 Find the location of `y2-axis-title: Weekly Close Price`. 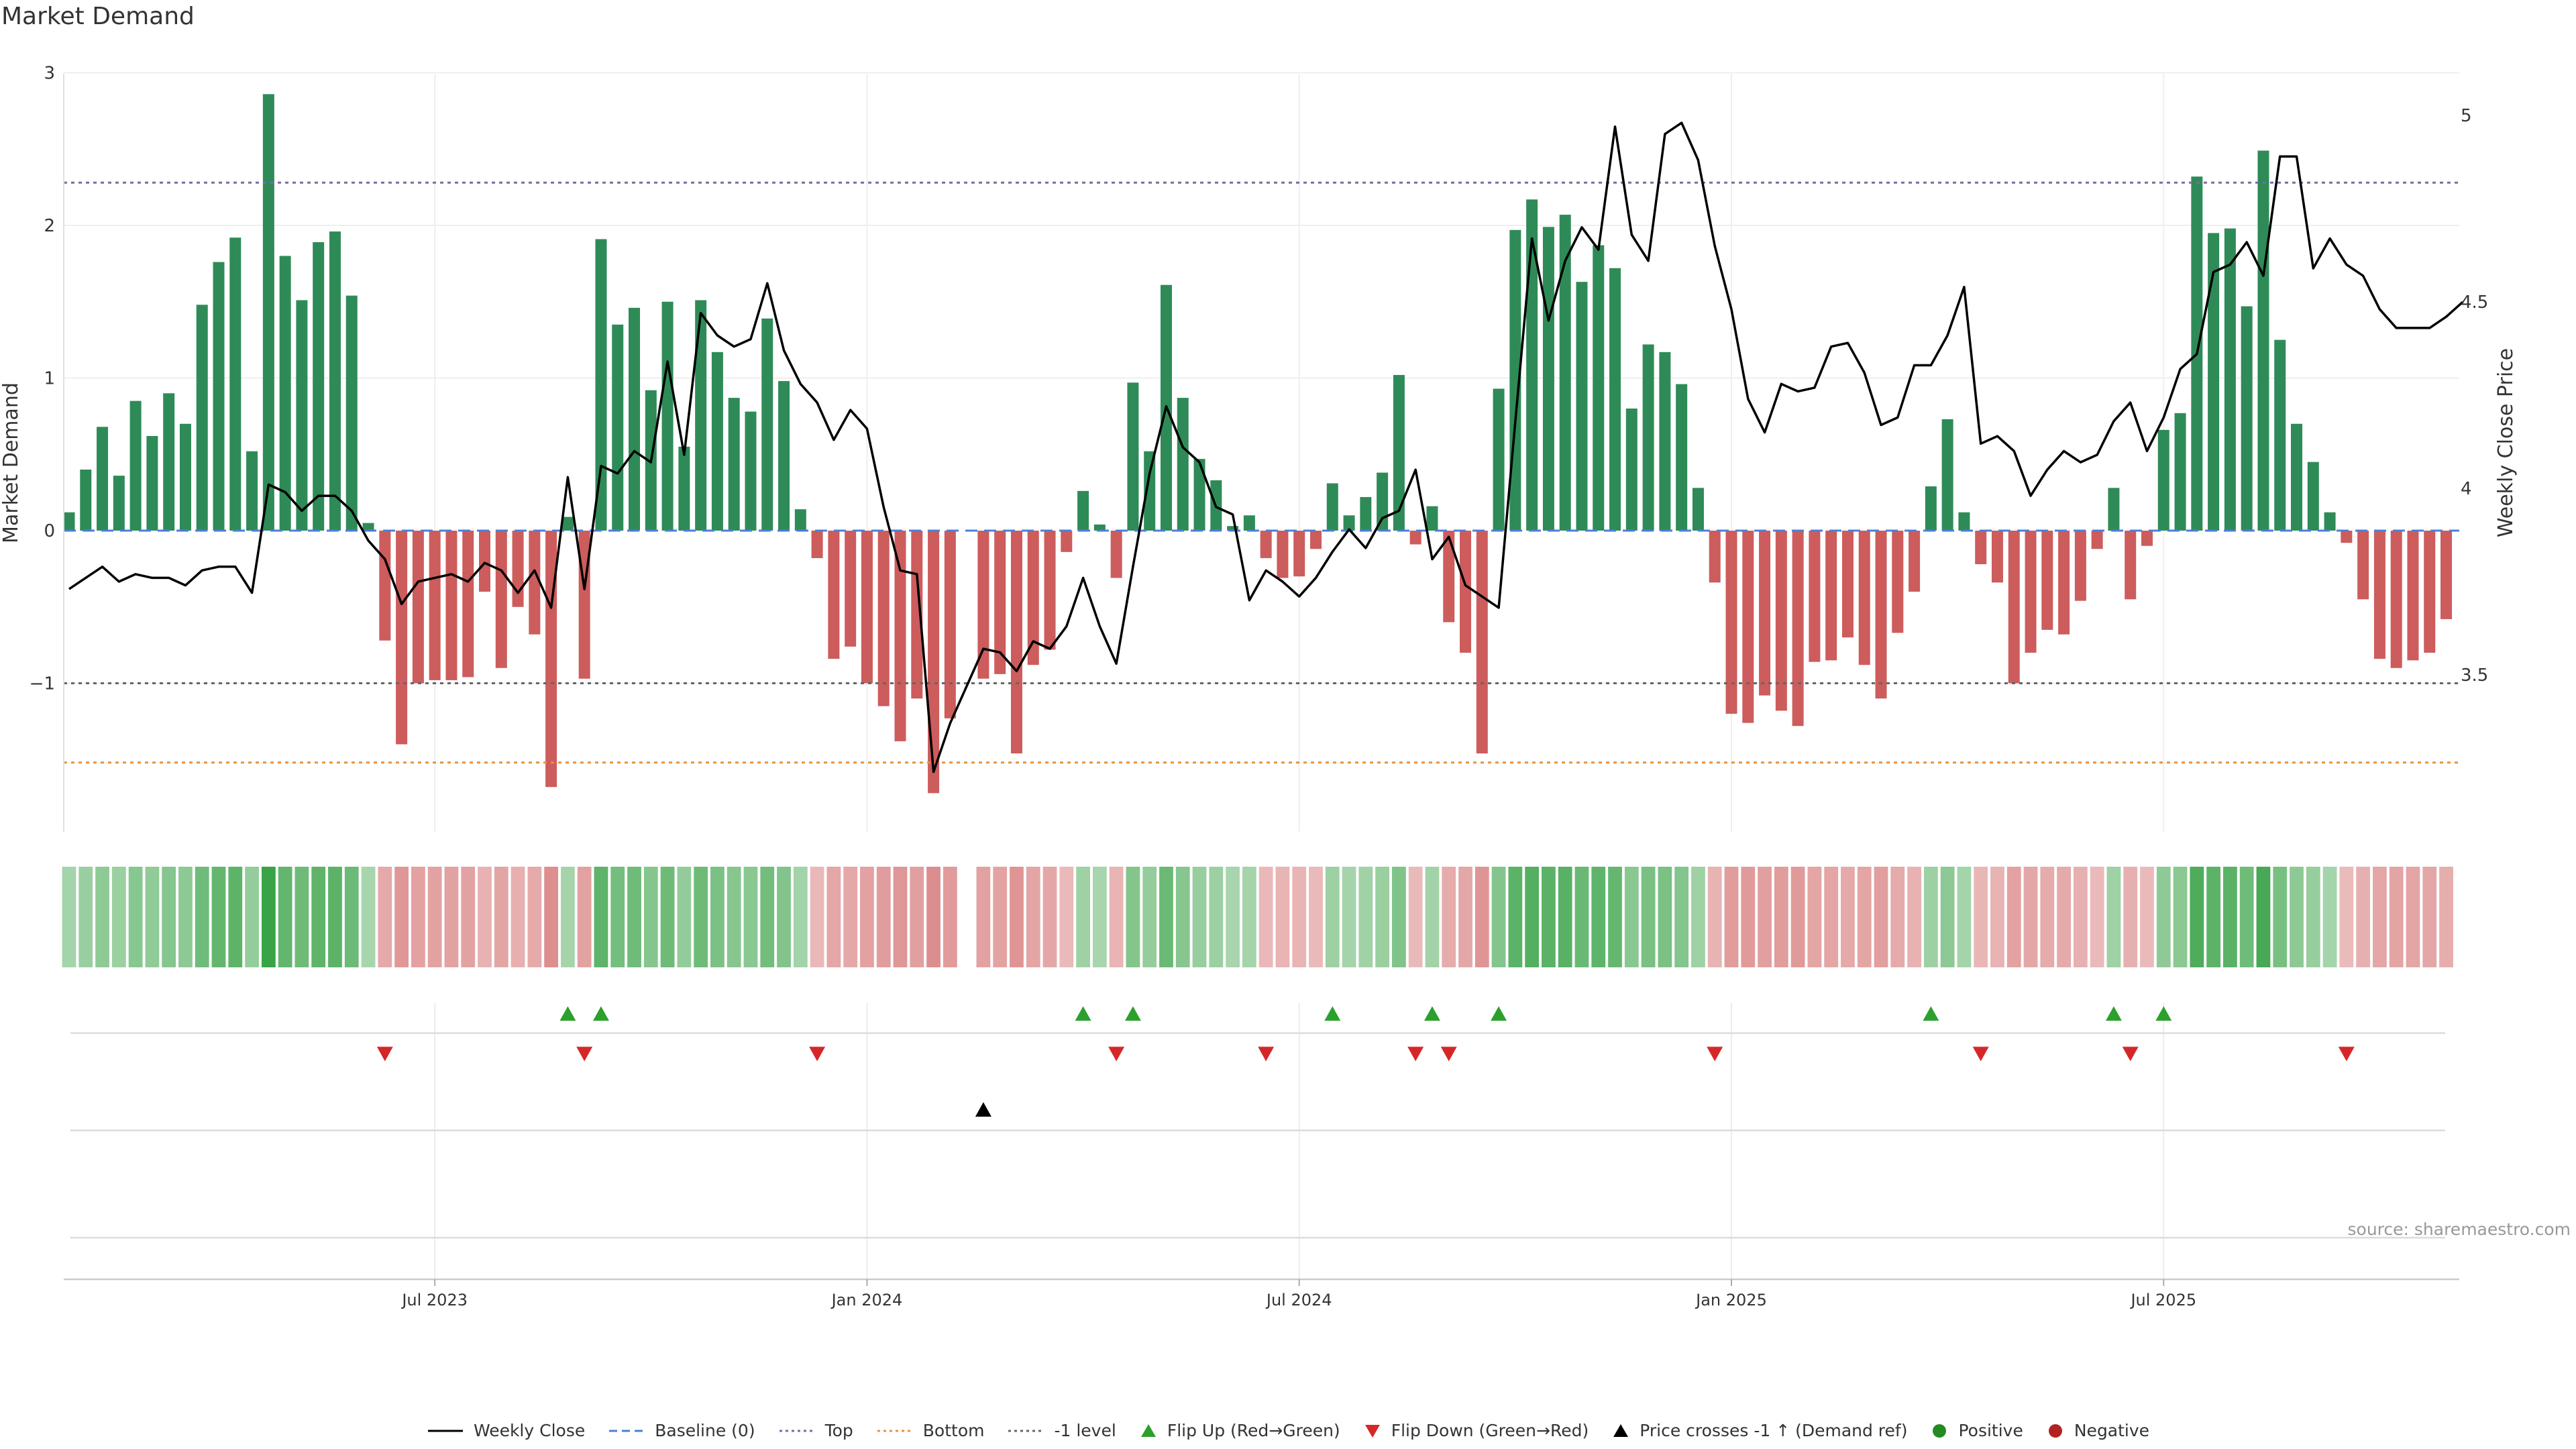

y2-axis-title: Weekly Close Price is located at coordinates (2506, 442).